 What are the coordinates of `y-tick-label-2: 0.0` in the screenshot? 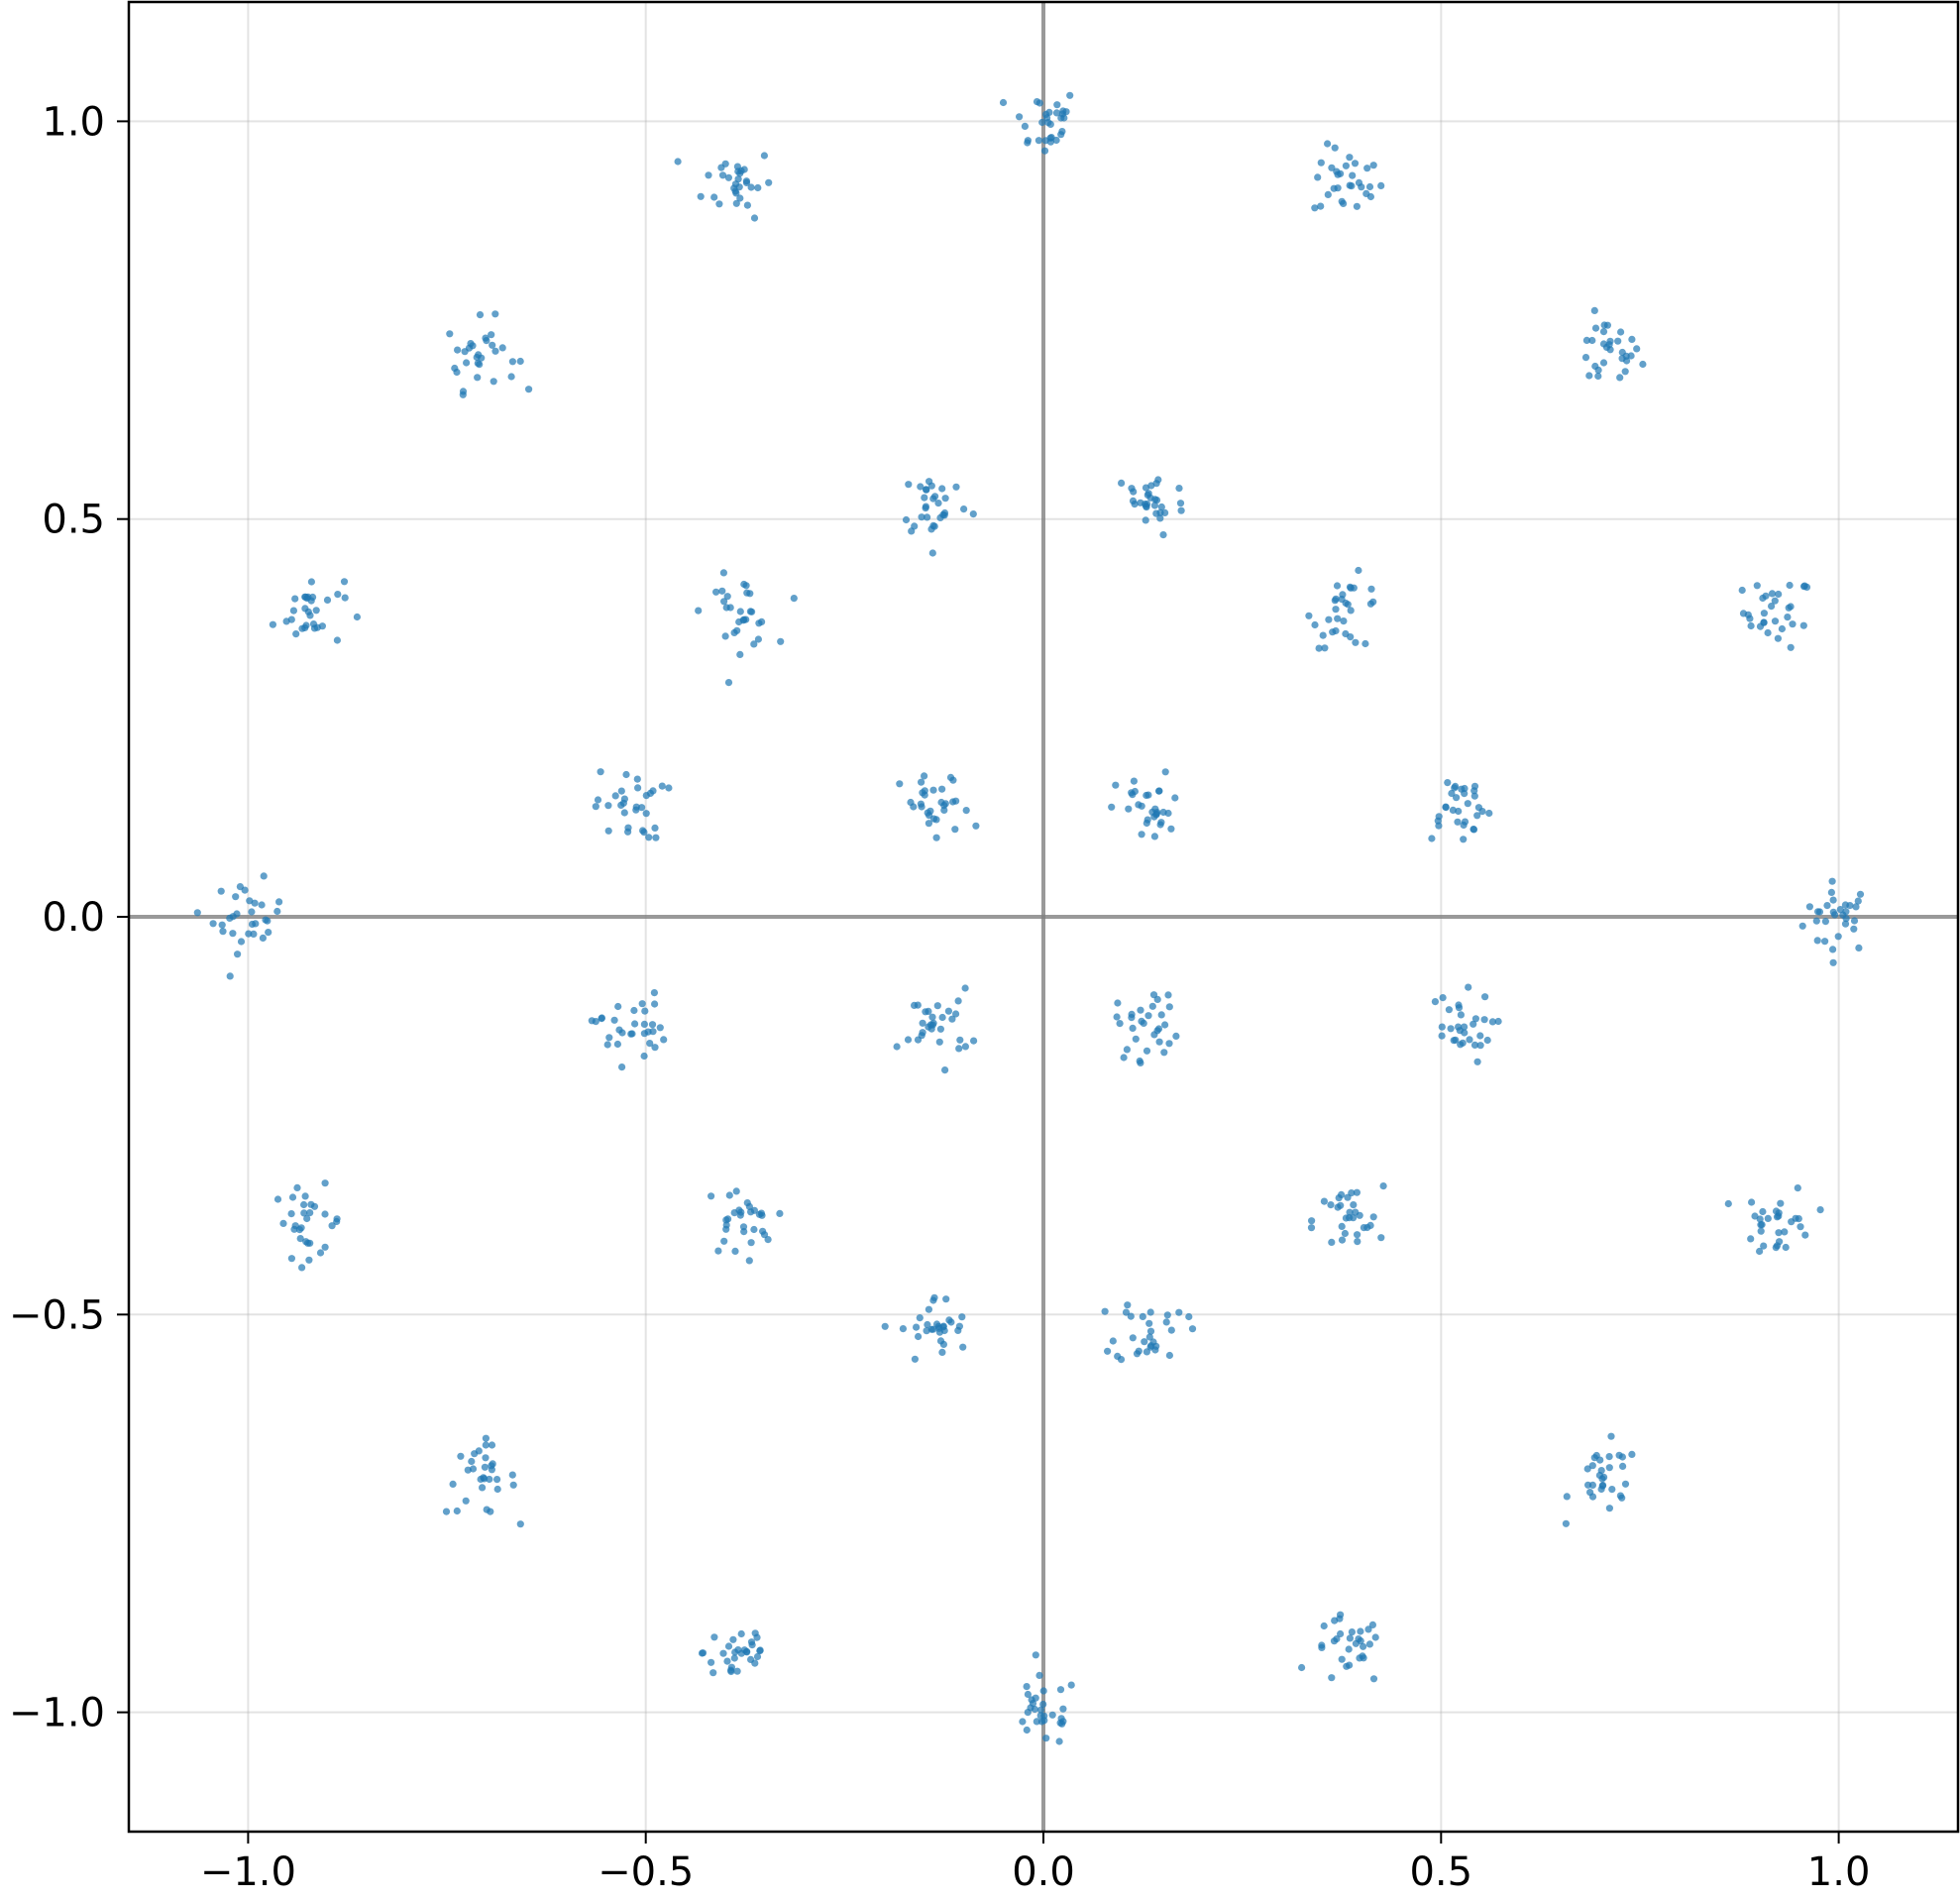 It's located at (73, 918).